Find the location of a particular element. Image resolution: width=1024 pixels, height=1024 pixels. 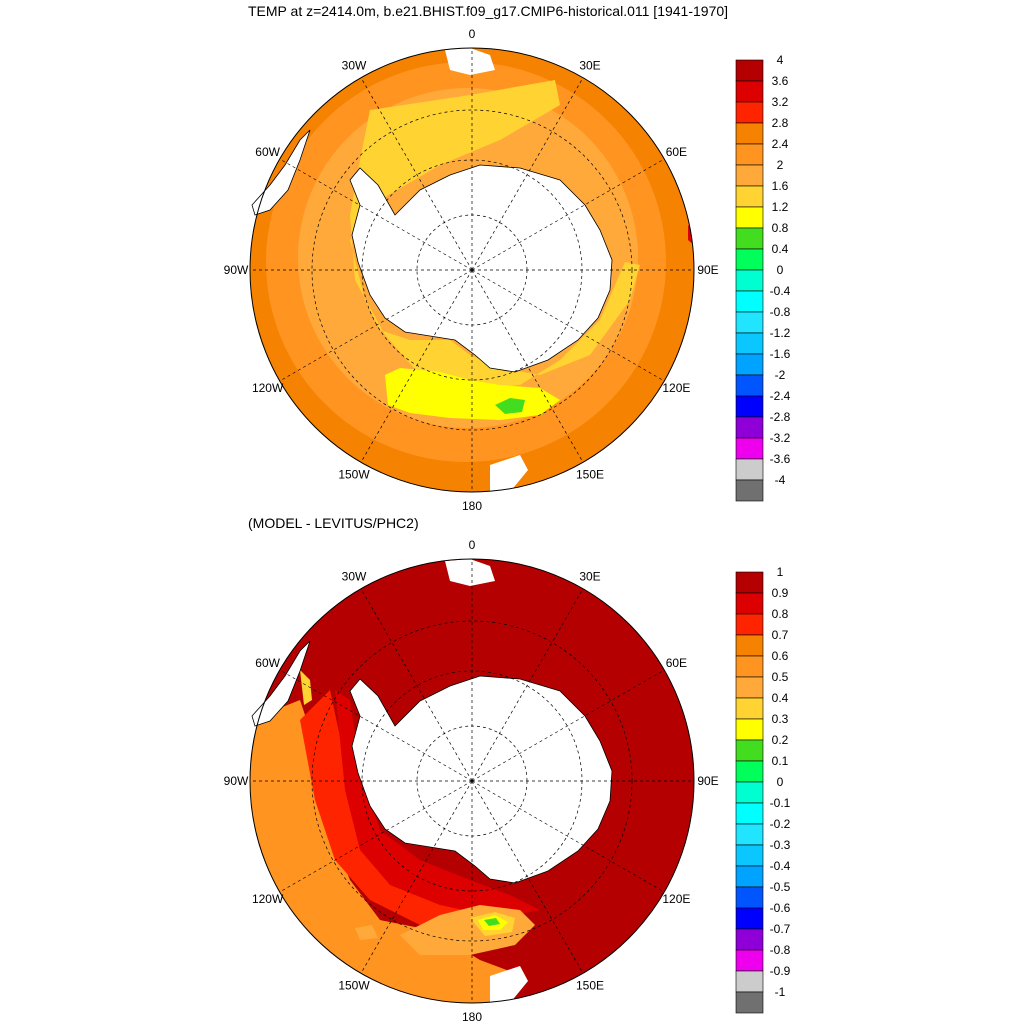

new-zealand-gap-bottom is located at coordinates (509, 984).